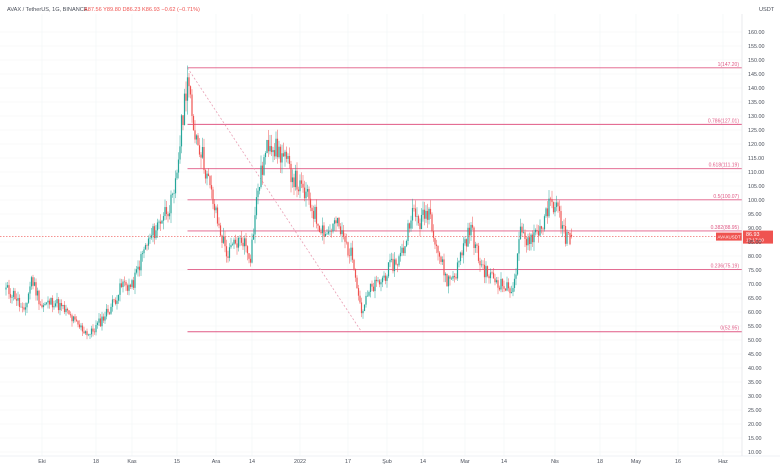 The height and width of the screenshot is (475, 780). I want to click on retracement-trend-line, so click(274, 199).